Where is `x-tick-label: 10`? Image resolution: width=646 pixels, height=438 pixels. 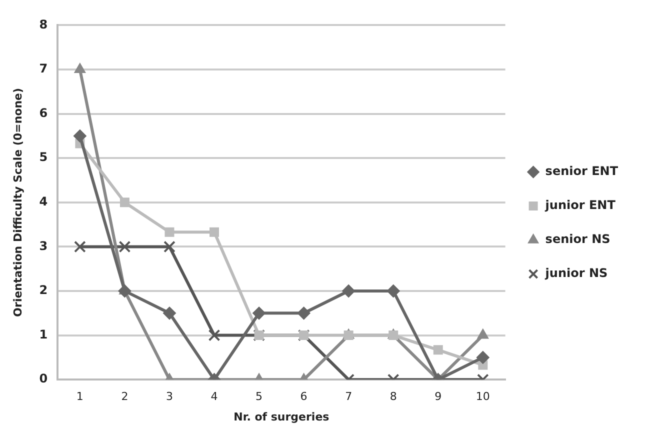
x-tick-label: 10 is located at coordinates (483, 397).